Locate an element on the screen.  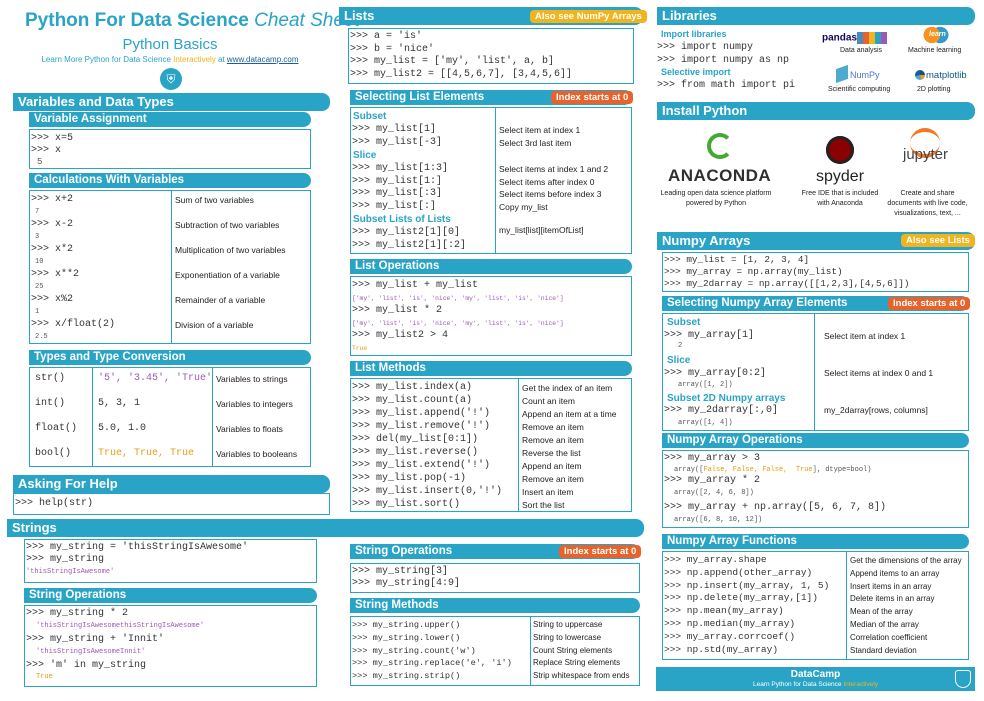
calc-code: >>> x-2 is located at coordinates (52, 224).